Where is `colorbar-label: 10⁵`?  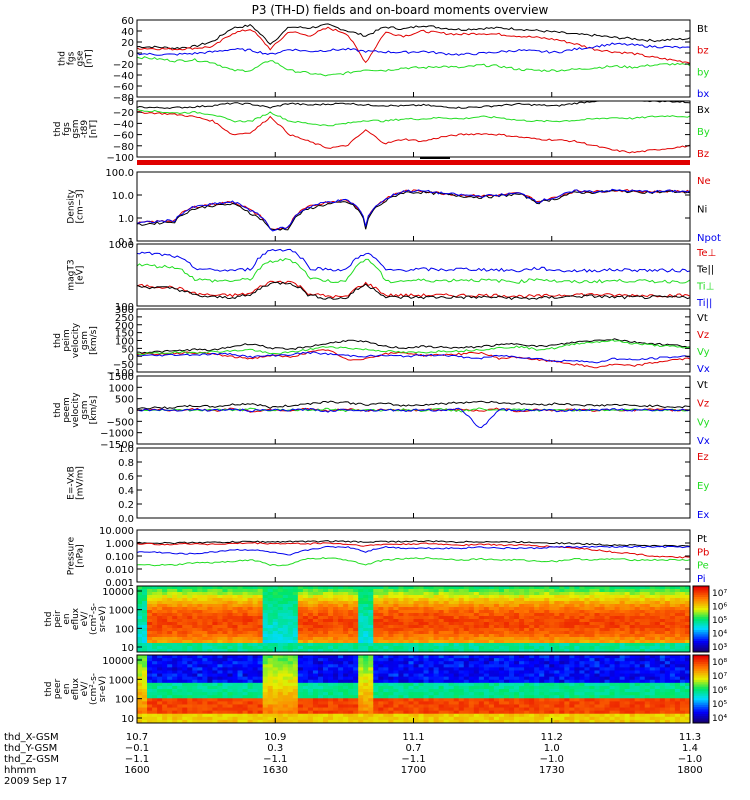
colorbar-label: 10⁵ is located at coordinates (719, 621).